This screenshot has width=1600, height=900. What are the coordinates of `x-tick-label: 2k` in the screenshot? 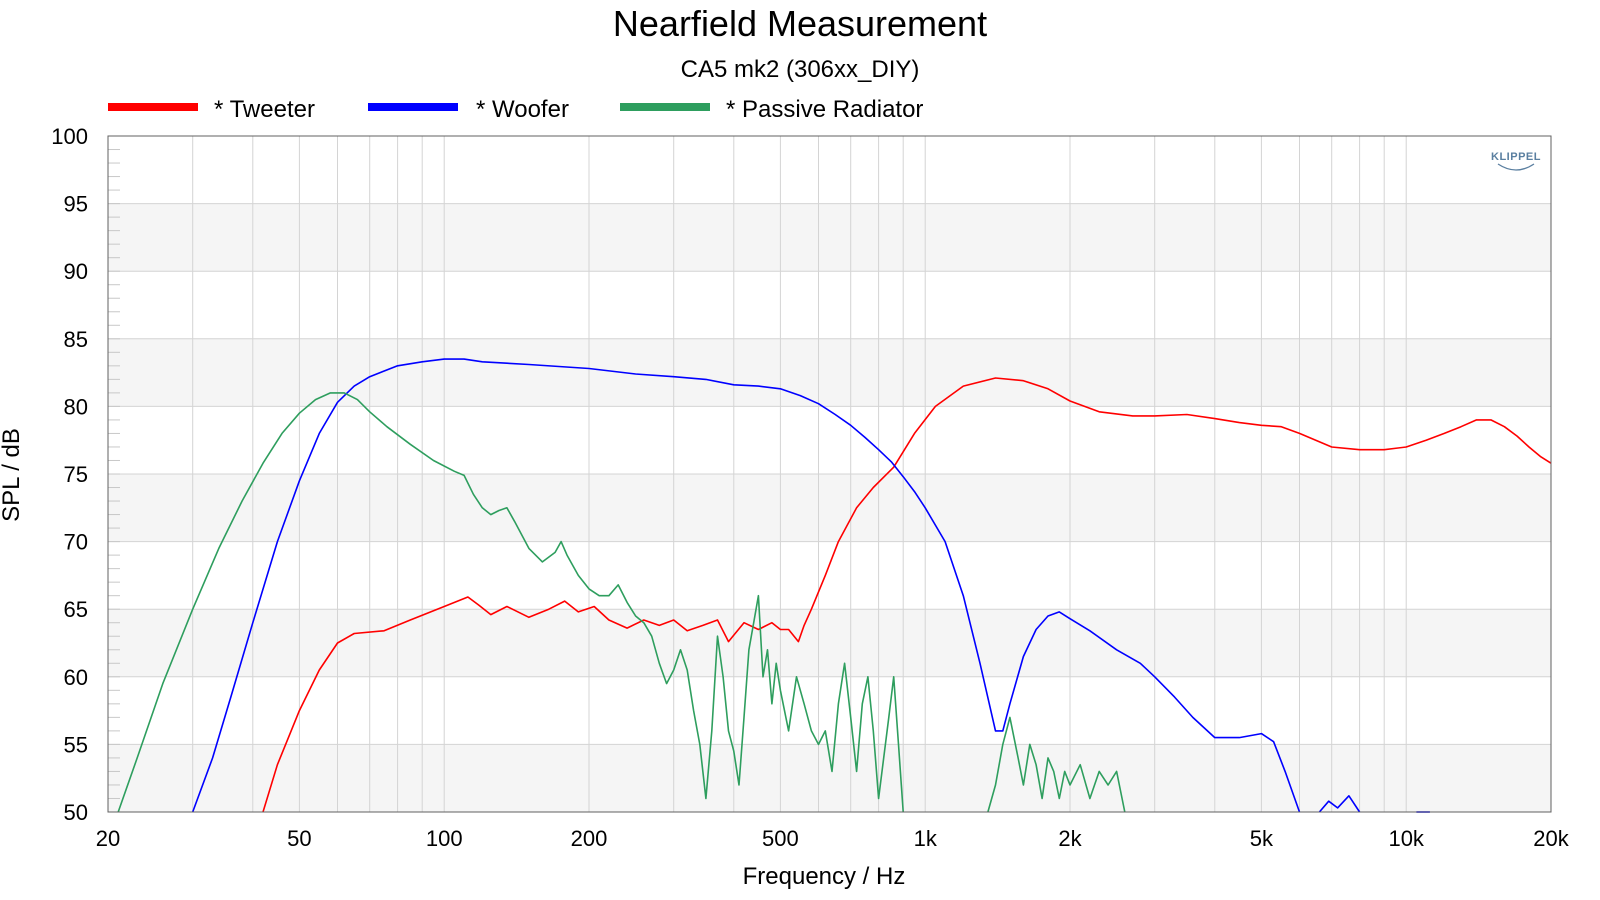 It's located at (1070, 838).